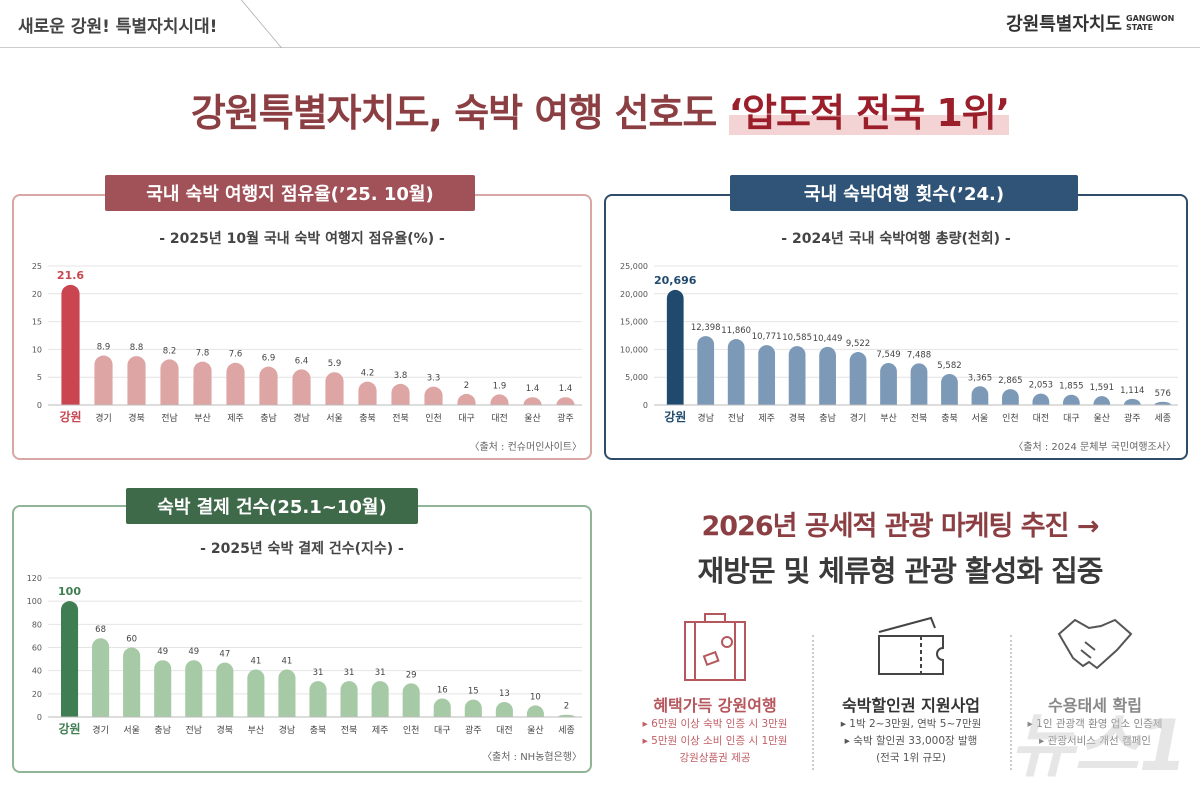 Image resolution: width=1200 pixels, height=791 pixels. Describe the element at coordinates (37, 266) in the screenshot. I see `y-tick-label: 25` at that location.